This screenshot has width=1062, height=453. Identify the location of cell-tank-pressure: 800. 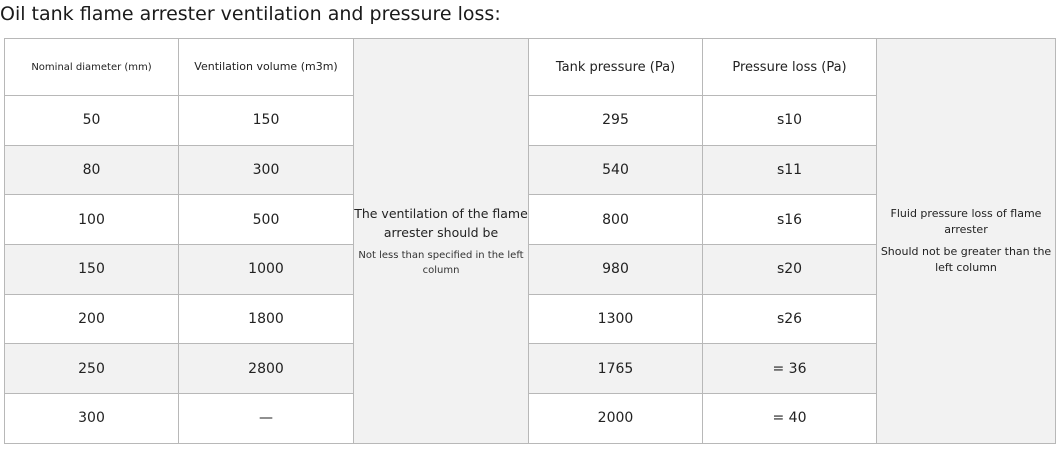
(615, 220).